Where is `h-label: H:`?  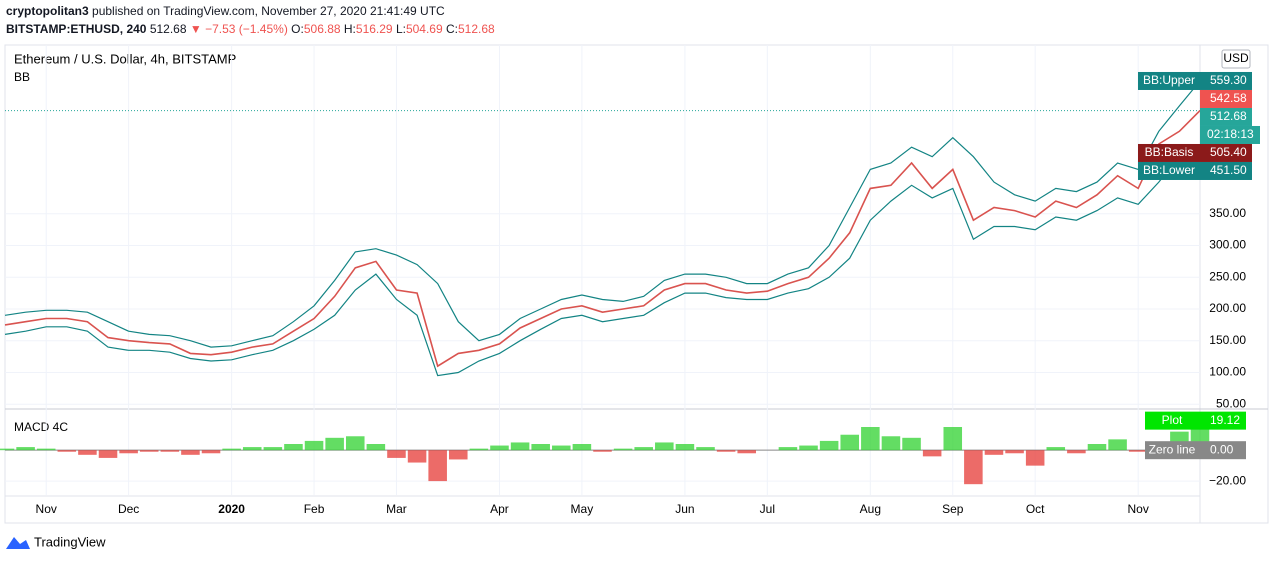
h-label: H: is located at coordinates (349, 29).